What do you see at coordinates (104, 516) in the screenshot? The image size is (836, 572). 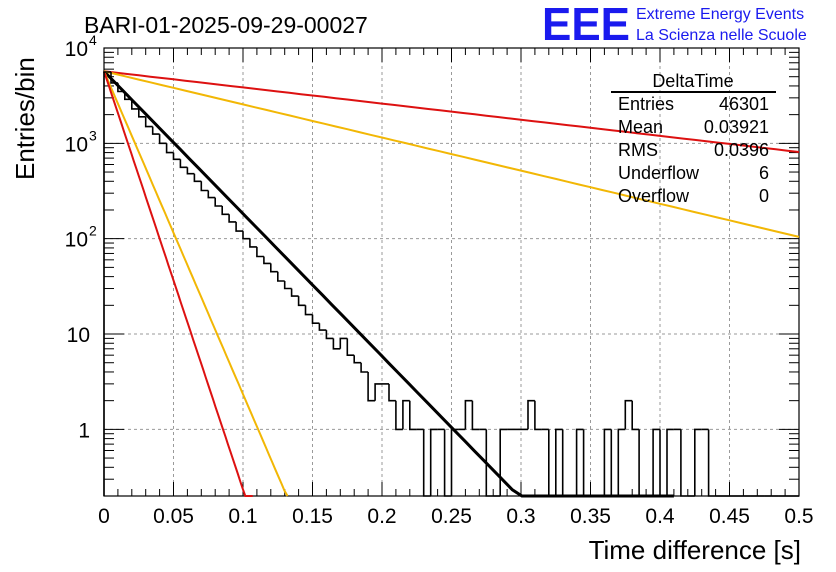 I see `x-tick-label: 0` at bounding box center [104, 516].